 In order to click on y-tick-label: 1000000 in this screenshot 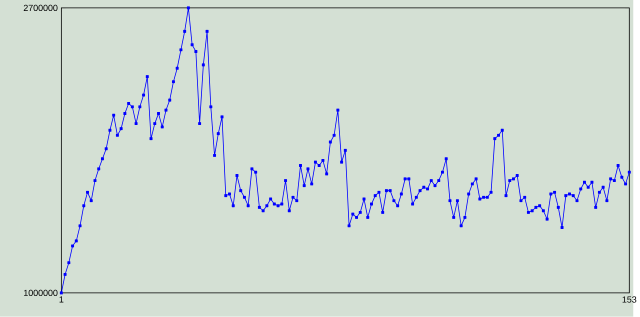, I will do `click(41, 293)`.